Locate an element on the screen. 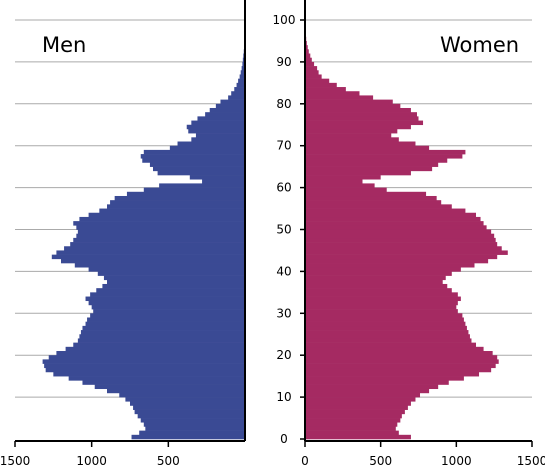  age-tick-label-80: 80 is located at coordinates (283, 104).